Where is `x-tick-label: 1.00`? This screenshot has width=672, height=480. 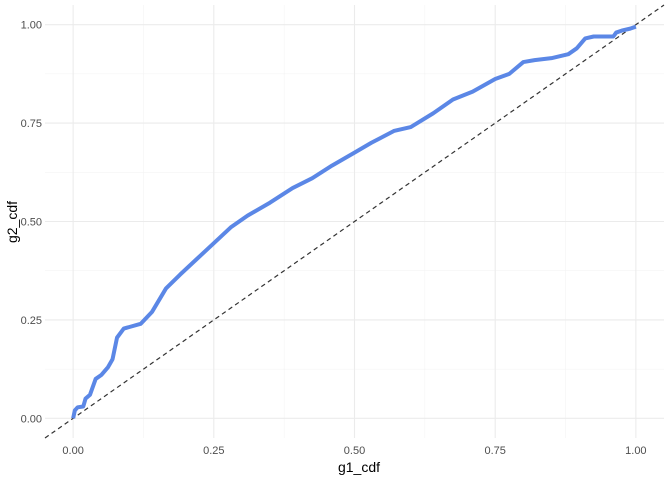
x-tick-label: 1.00 is located at coordinates (635, 451).